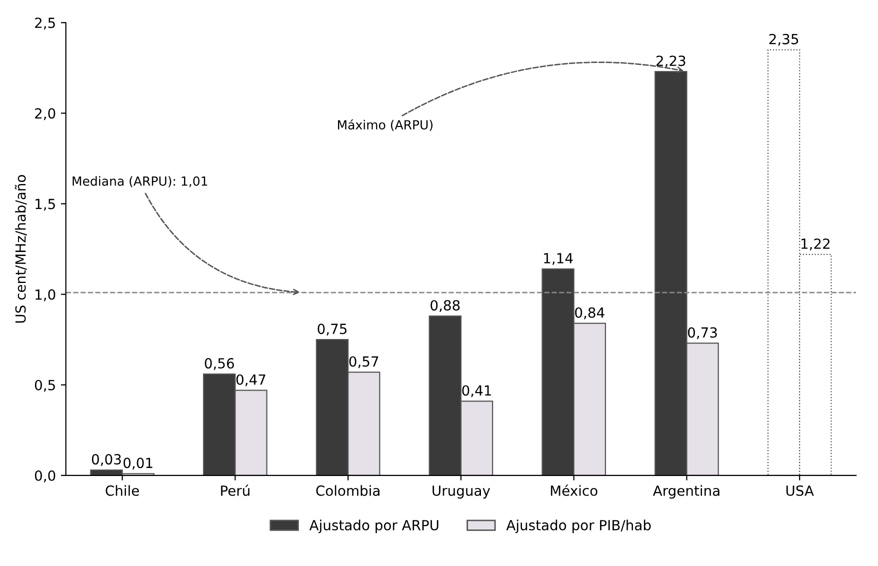 Image resolution: width=878 pixels, height=566 pixels. Describe the element at coordinates (44, 386) in the screenshot. I see `y-tick-label: 0,5` at that location.